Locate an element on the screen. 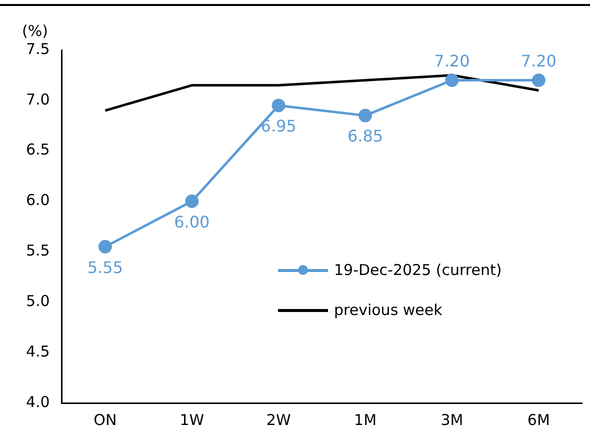 This screenshot has height=439, width=590. data-label: 5.55 is located at coordinates (105, 267).